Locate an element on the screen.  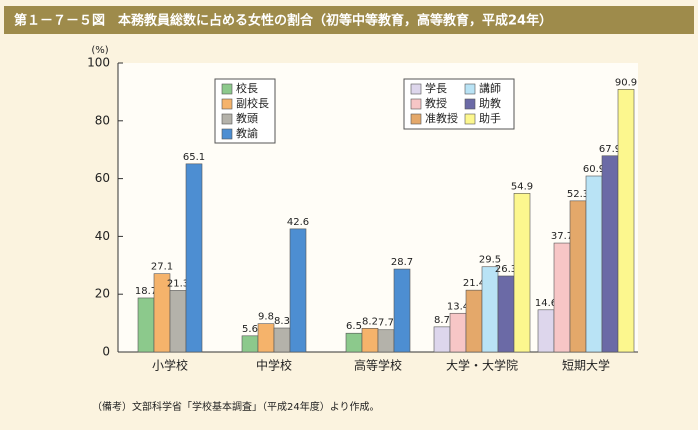
value-label: 27.1 is located at coordinates (162, 267).